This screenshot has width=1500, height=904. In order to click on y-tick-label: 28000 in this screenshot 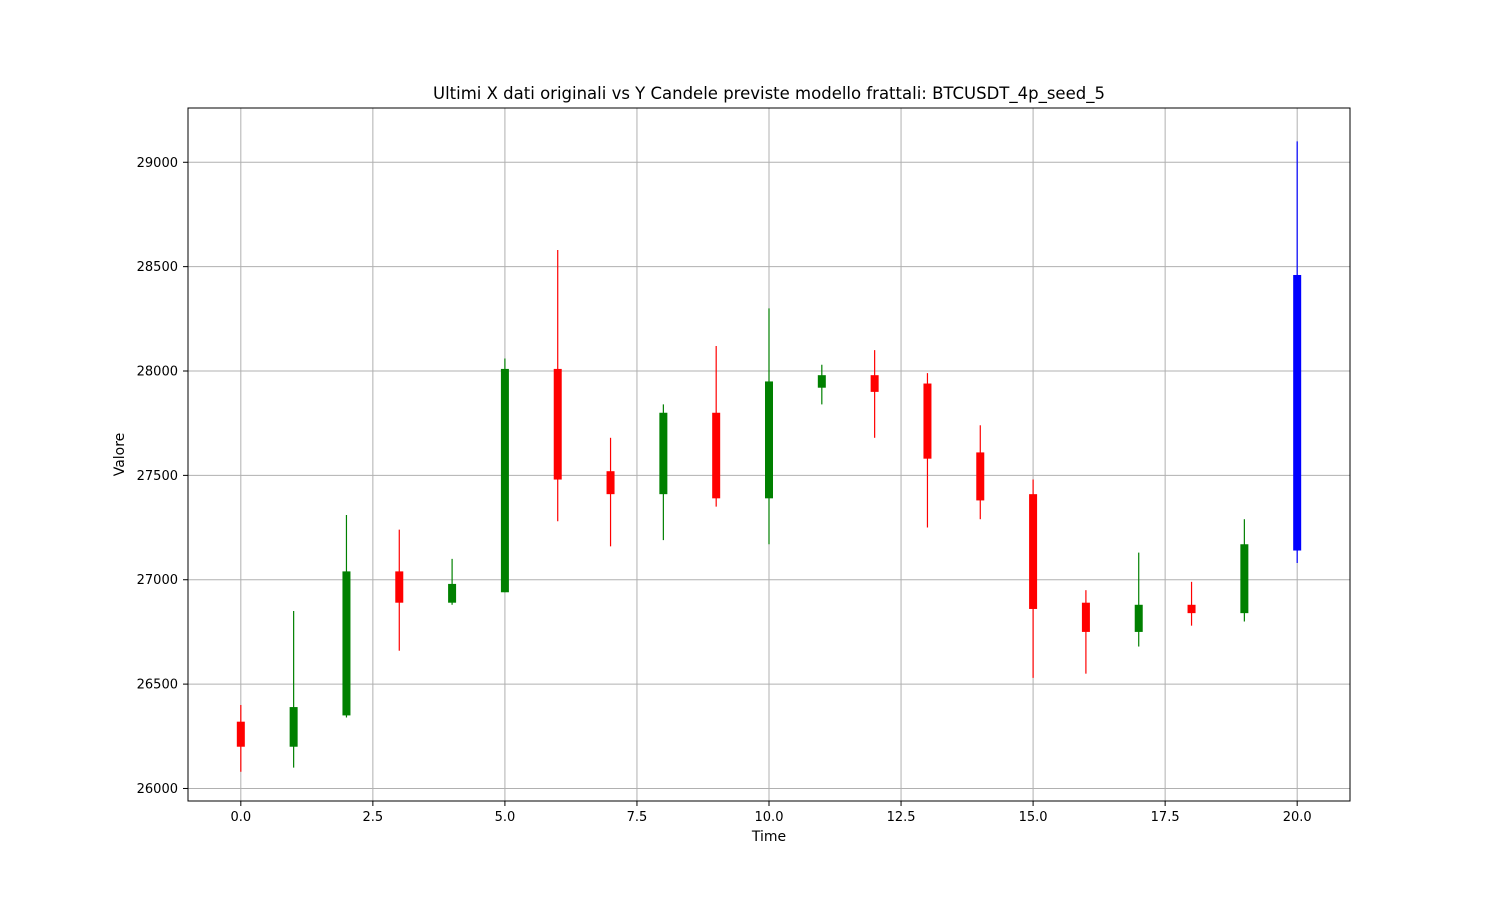, I will do `click(157, 372)`.